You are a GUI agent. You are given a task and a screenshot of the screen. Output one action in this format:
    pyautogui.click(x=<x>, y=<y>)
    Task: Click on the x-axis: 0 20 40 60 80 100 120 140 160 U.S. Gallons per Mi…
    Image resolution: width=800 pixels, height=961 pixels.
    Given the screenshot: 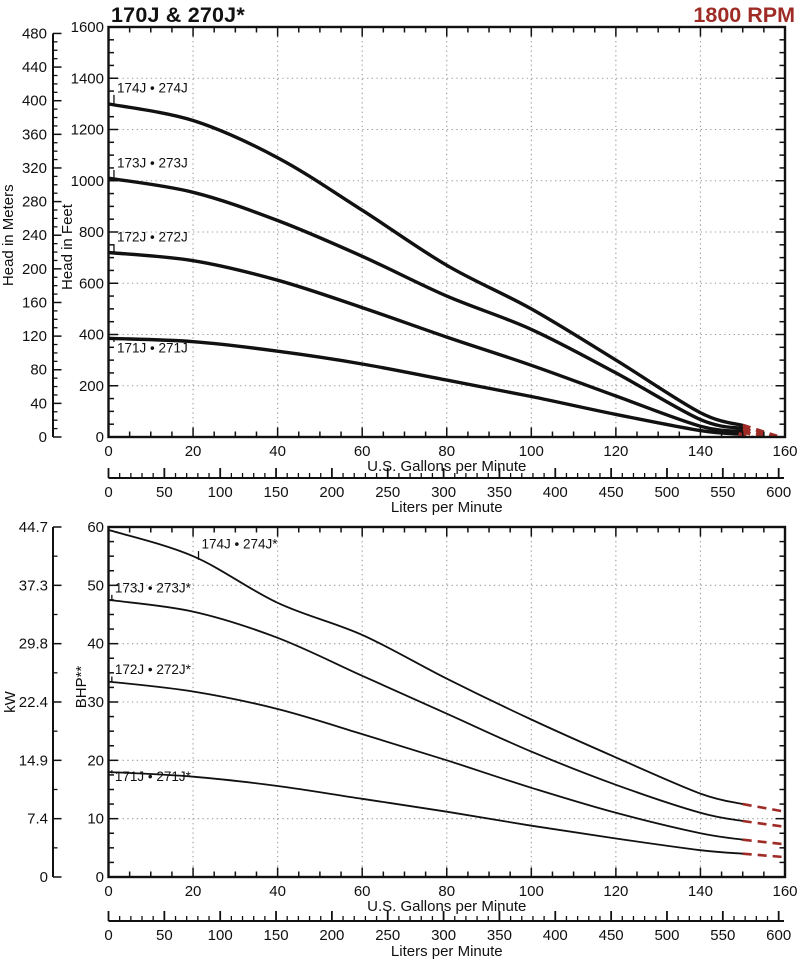 What is the action you would take?
    pyautogui.click(x=450, y=459)
    